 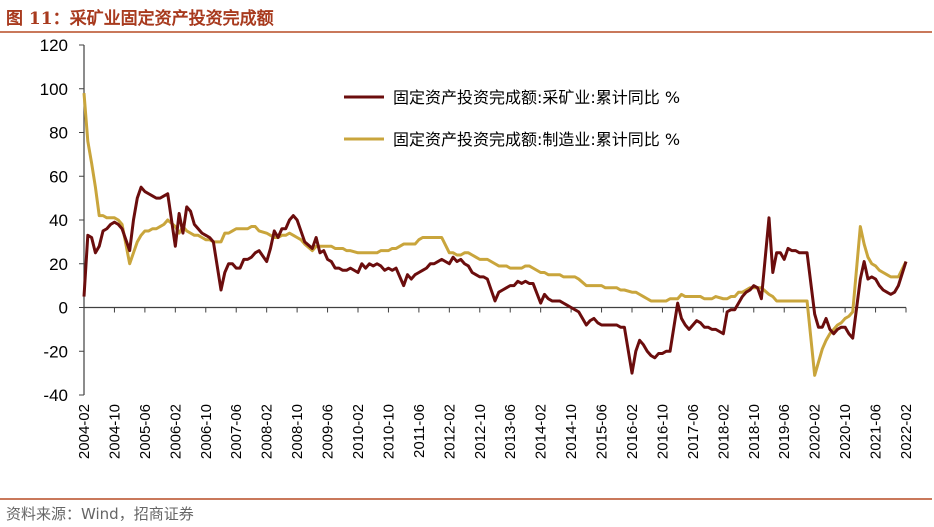 I want to click on x-tick-label: 2005-06, so click(x=145, y=431).